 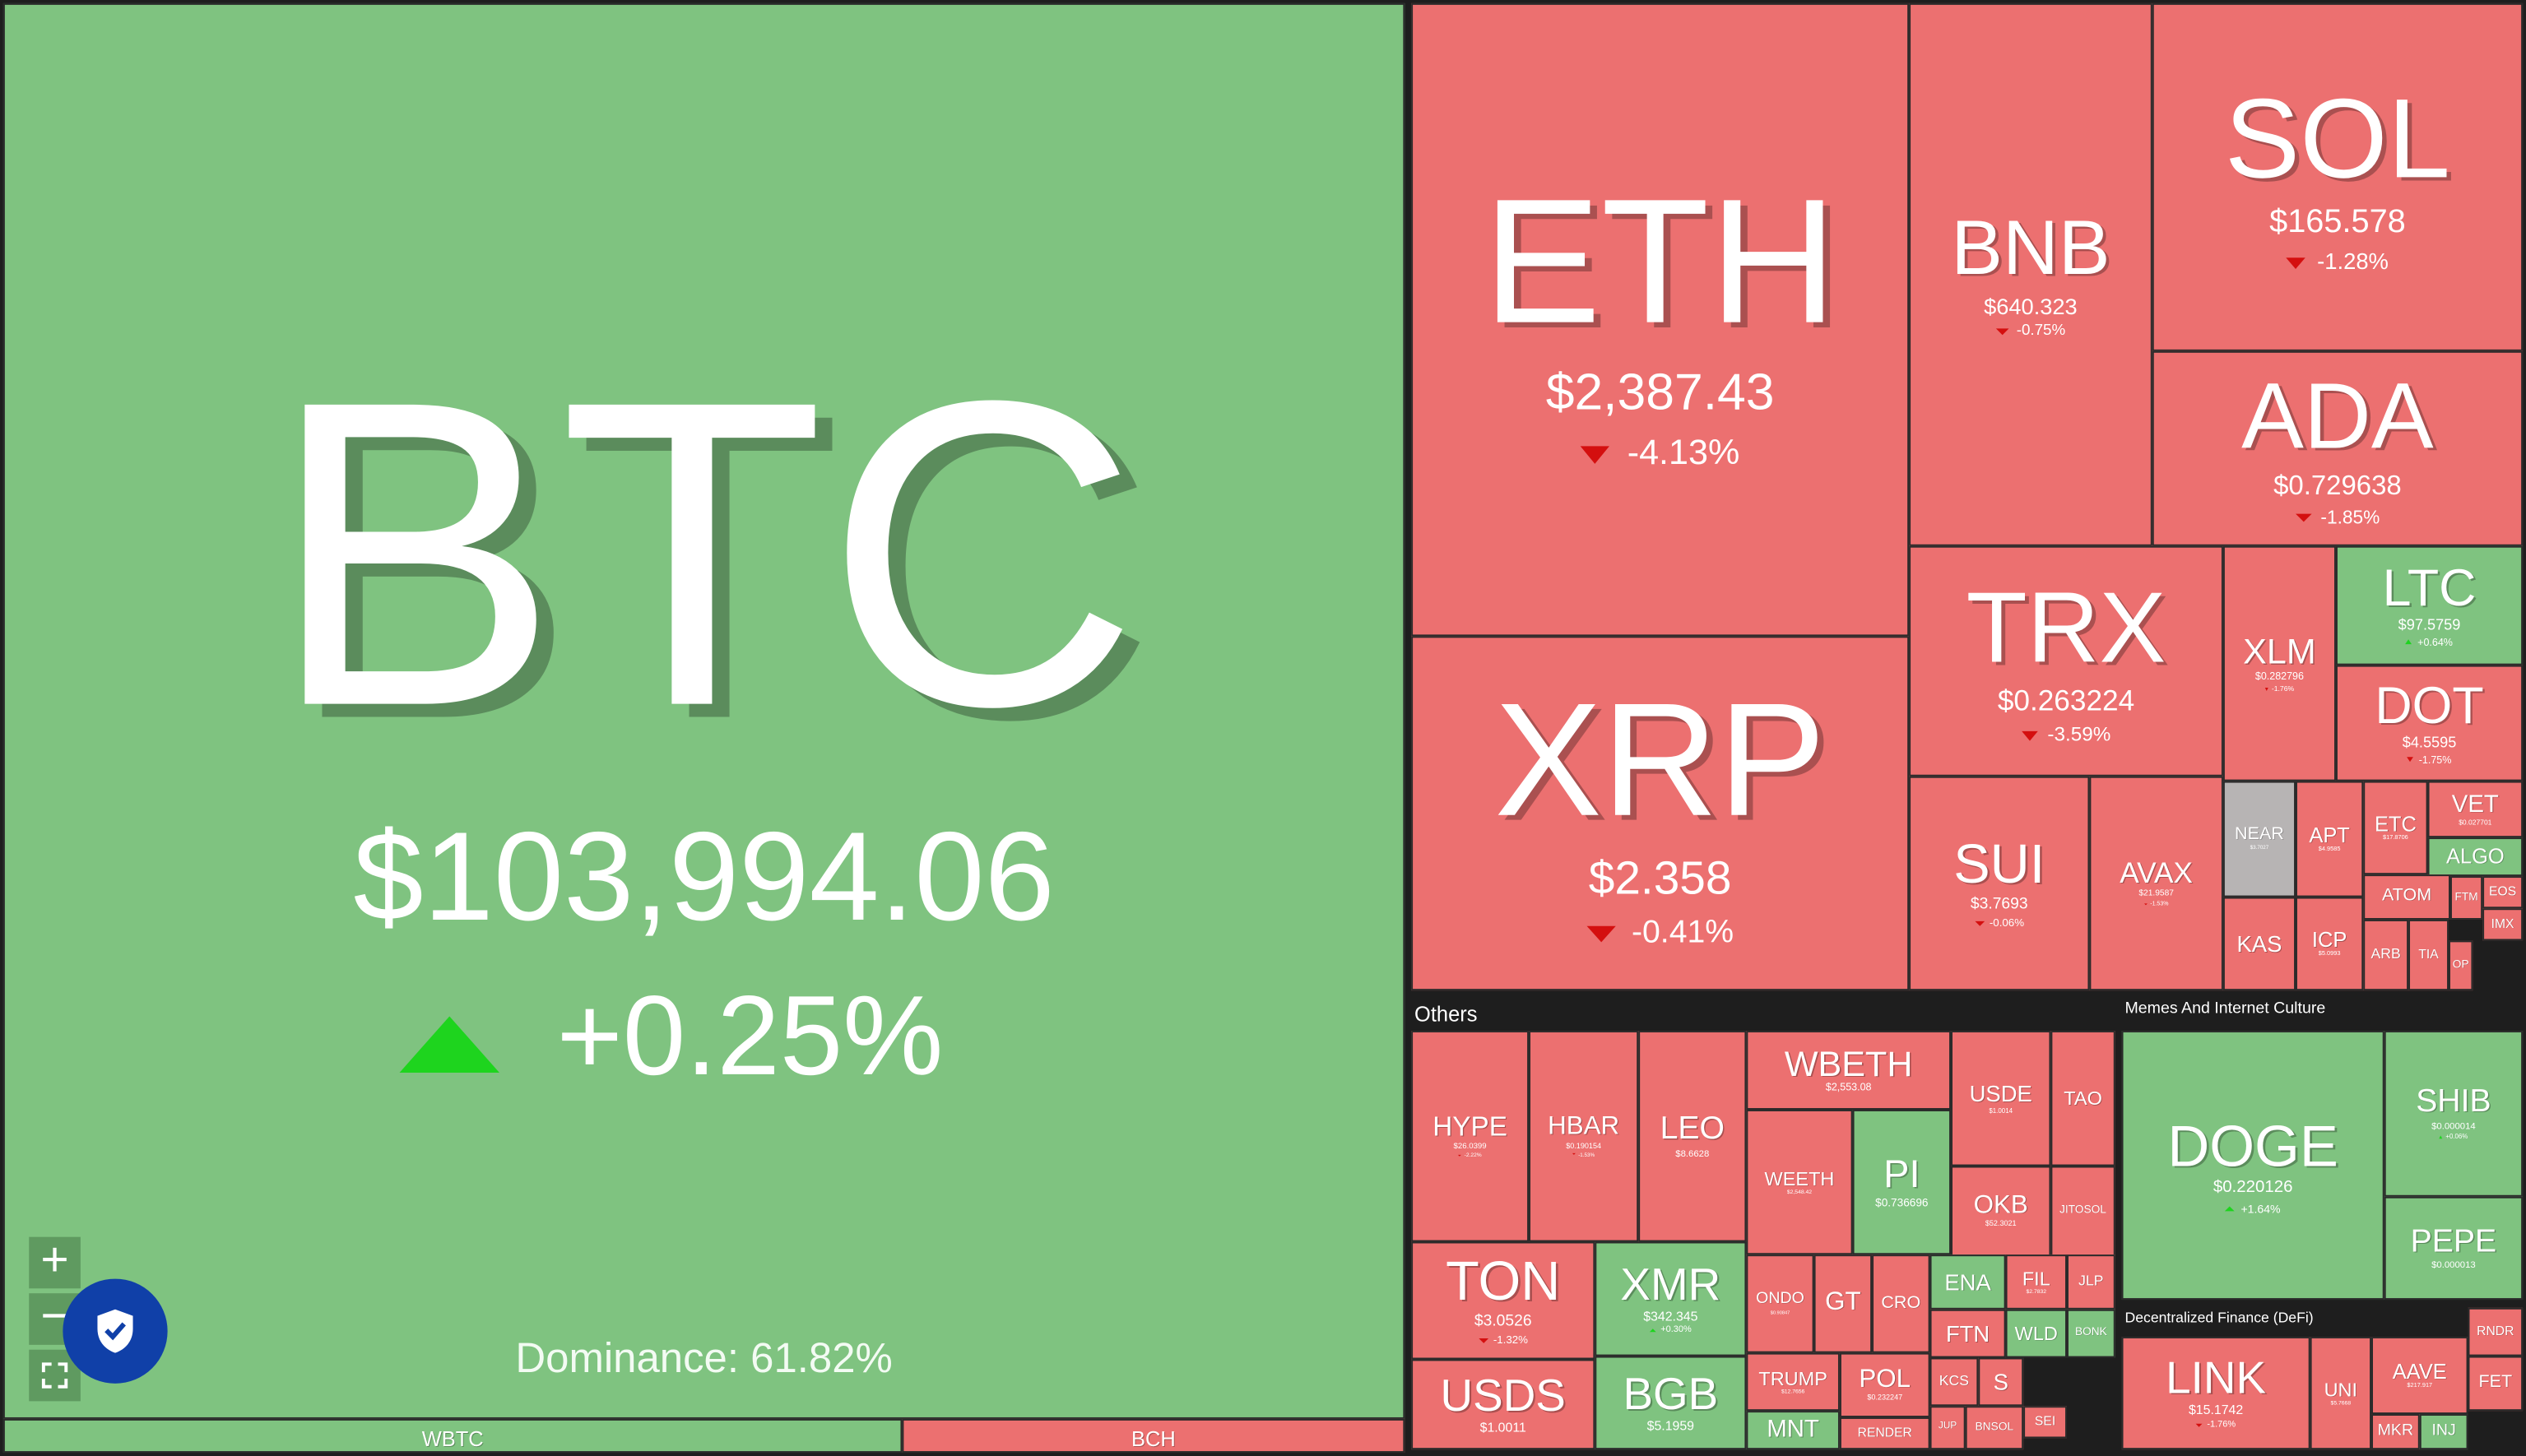 I want to click on coin-tile: ONDO $0.90847, so click(x=1780, y=1303).